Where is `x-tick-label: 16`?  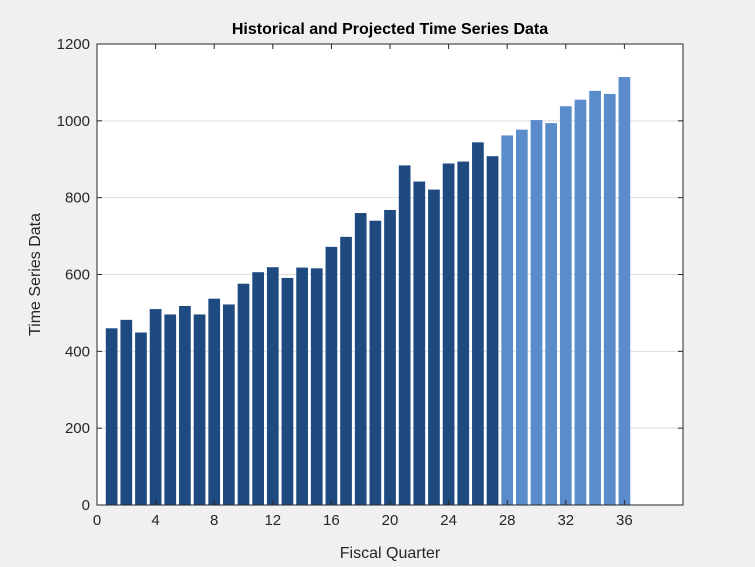 x-tick-label: 16 is located at coordinates (331, 520).